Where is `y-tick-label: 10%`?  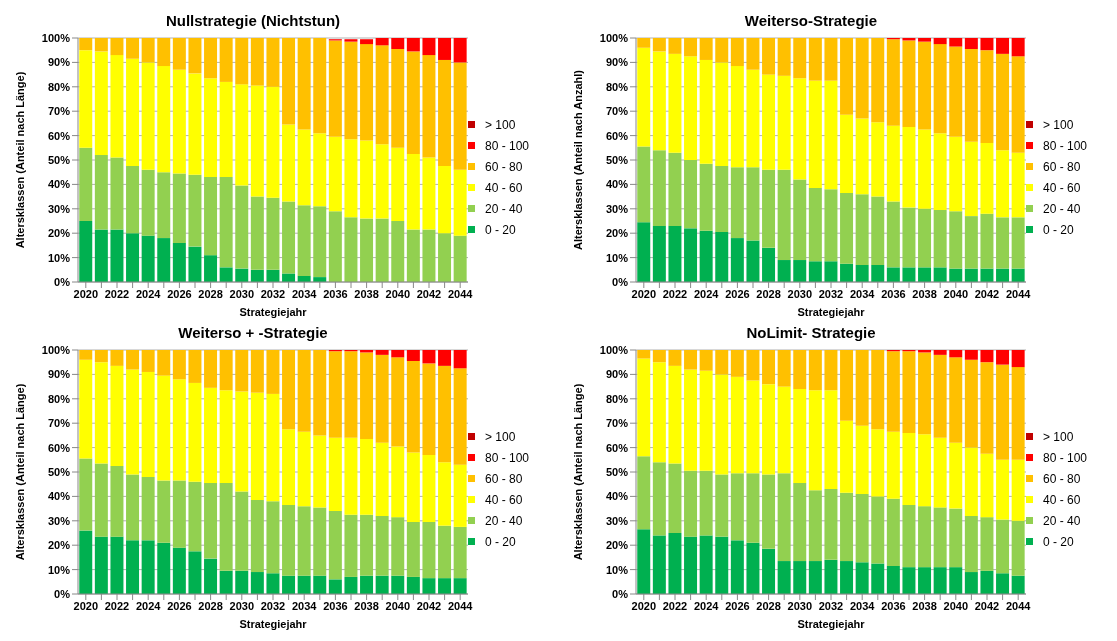
y-tick-label: 10% is located at coordinates (617, 257).